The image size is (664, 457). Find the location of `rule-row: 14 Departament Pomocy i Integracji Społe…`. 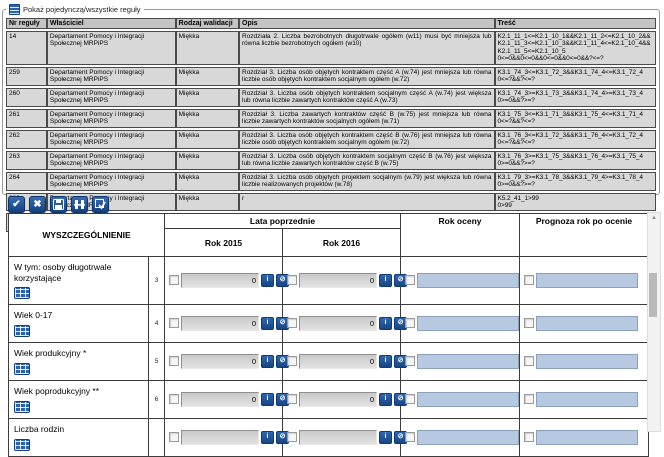

rule-row: 14 Departament Pomocy i Integracji Społe… is located at coordinates (331, 48).